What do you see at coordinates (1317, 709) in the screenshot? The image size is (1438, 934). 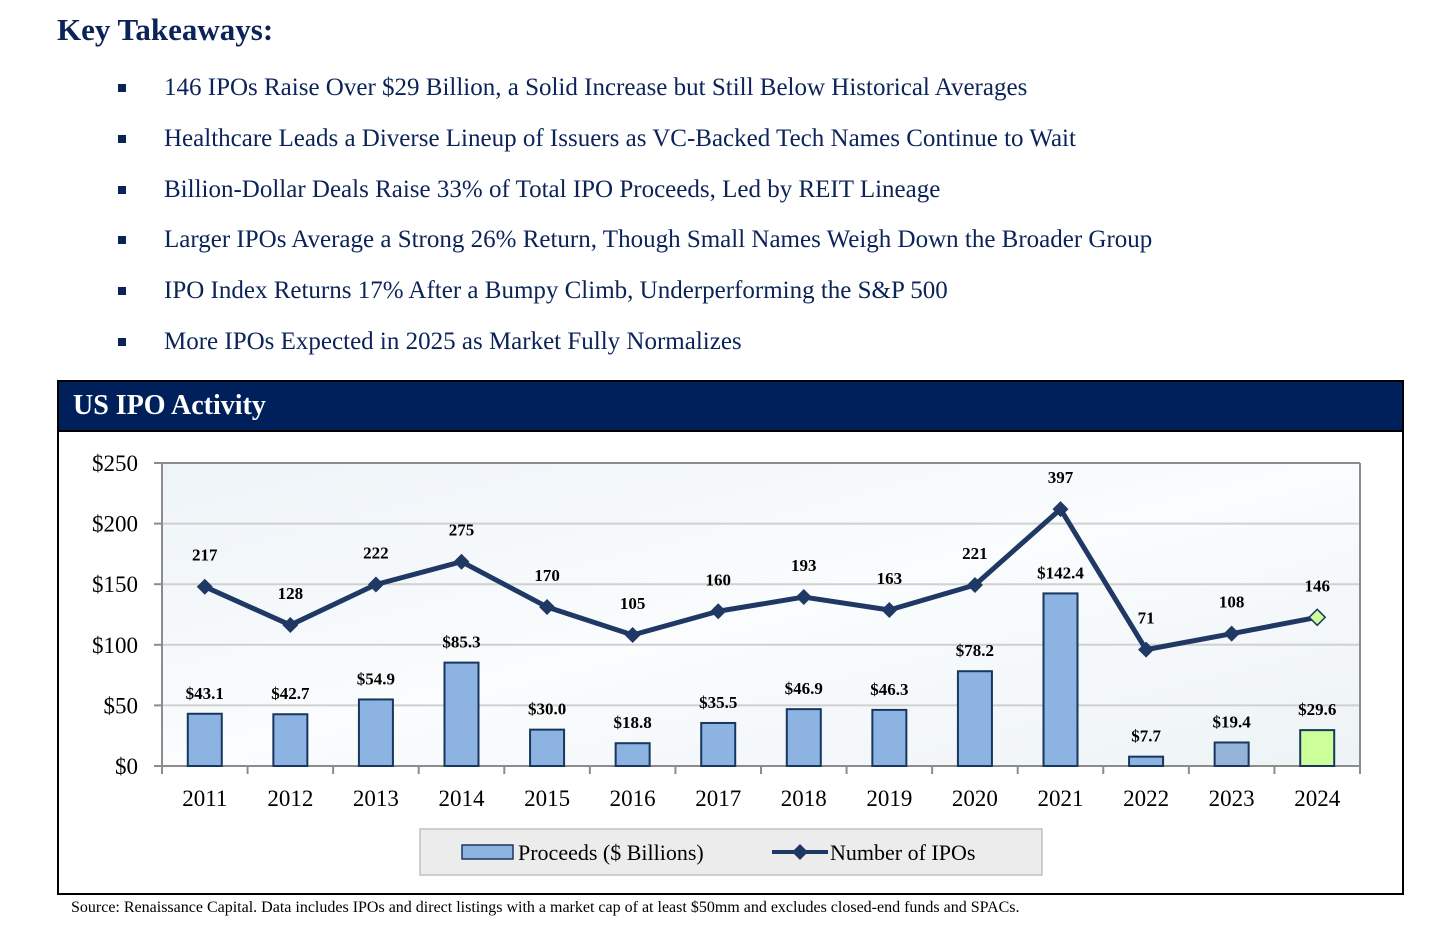 I see `bar-data-label: $29.6` at bounding box center [1317, 709].